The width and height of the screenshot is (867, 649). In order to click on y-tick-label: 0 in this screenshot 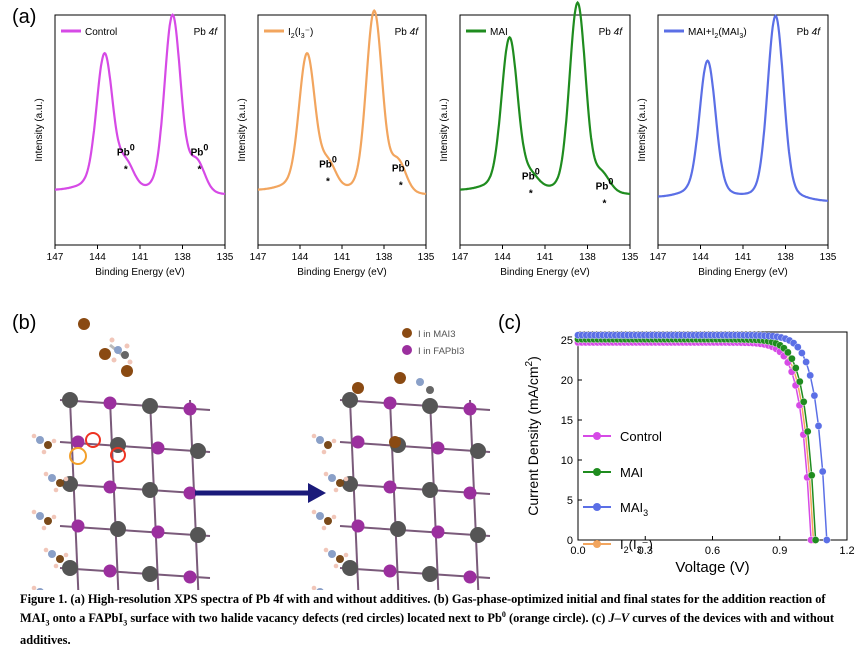, I will do `click(570, 541)`.